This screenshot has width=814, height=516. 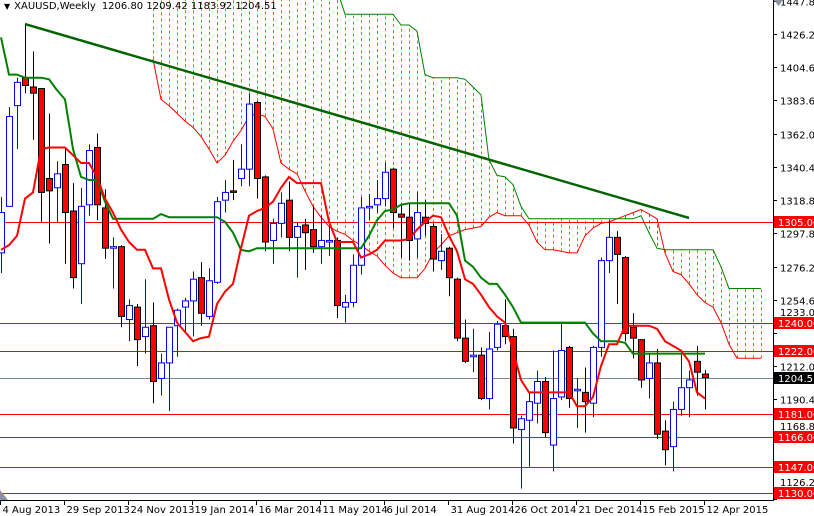 I want to click on level-price-label: 1130.00, so click(x=796, y=494).